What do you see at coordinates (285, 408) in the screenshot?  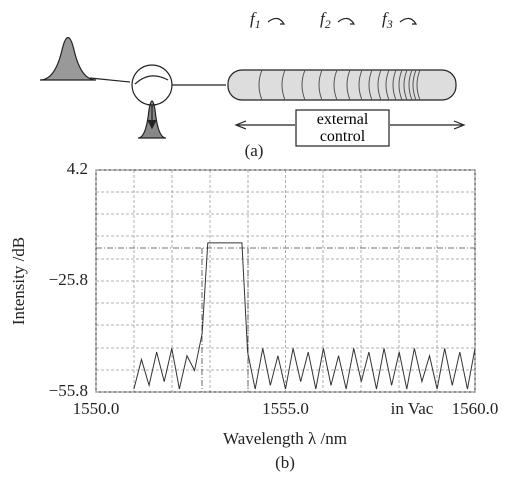 I see `x-tick-label: 1555.0` at bounding box center [285, 408].